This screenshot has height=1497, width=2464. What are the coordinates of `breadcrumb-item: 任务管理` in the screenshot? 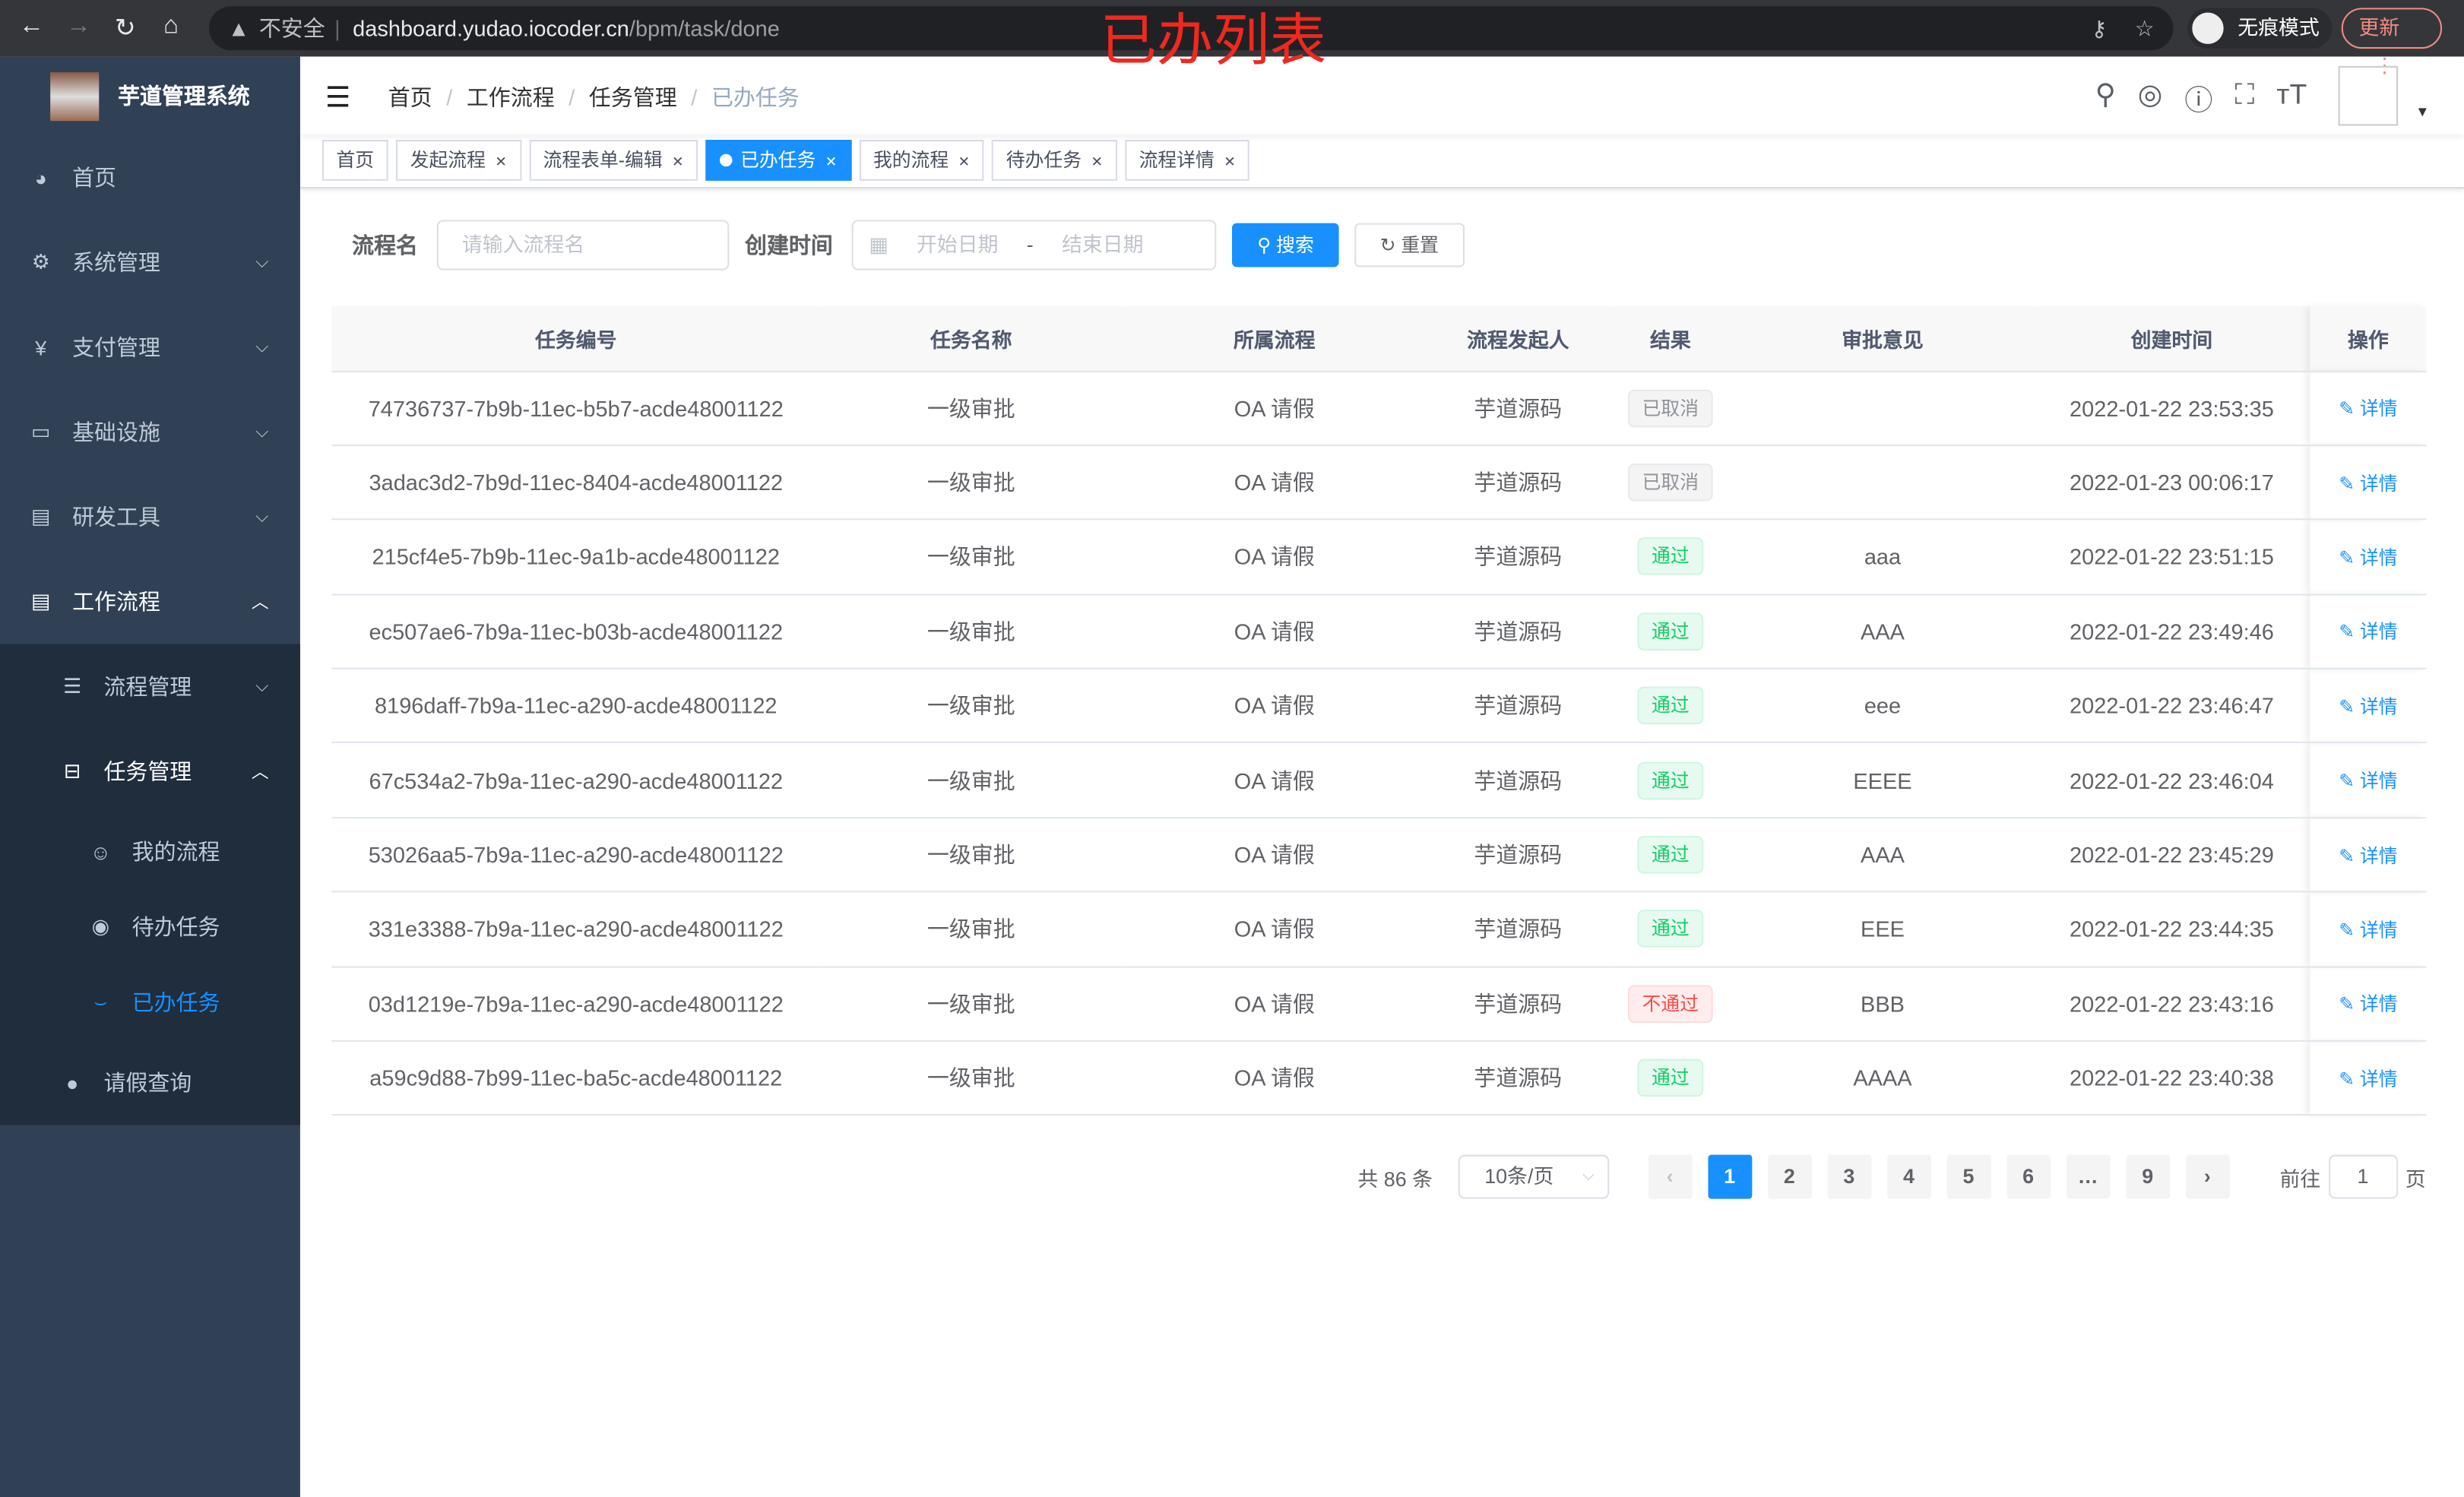 It's located at (632, 97).